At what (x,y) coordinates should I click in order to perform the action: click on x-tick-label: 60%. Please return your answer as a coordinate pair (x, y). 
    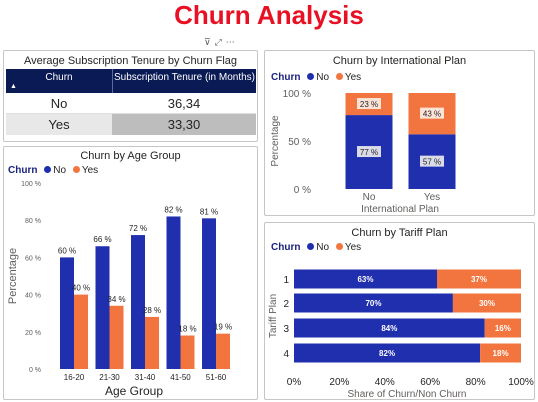
    Looking at the image, I should click on (430, 382).